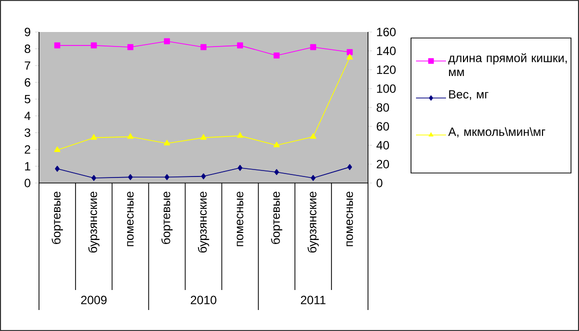 The image size is (579, 331). Describe the element at coordinates (386, 32) in the screenshot. I see `y2-tick-label: 160` at that location.